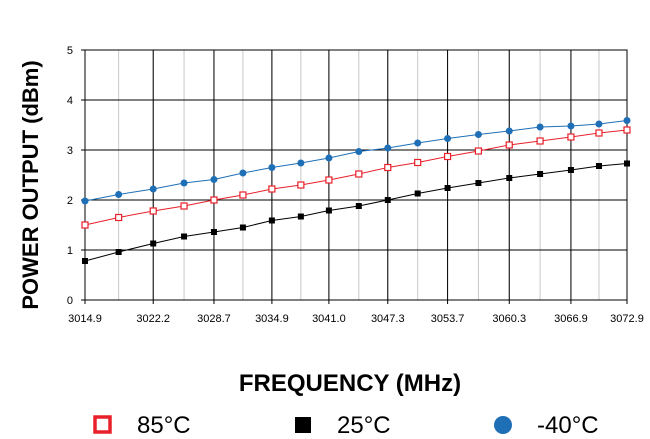  What do you see at coordinates (571, 319) in the screenshot?
I see `x-tick-label: 3066.9` at bounding box center [571, 319].